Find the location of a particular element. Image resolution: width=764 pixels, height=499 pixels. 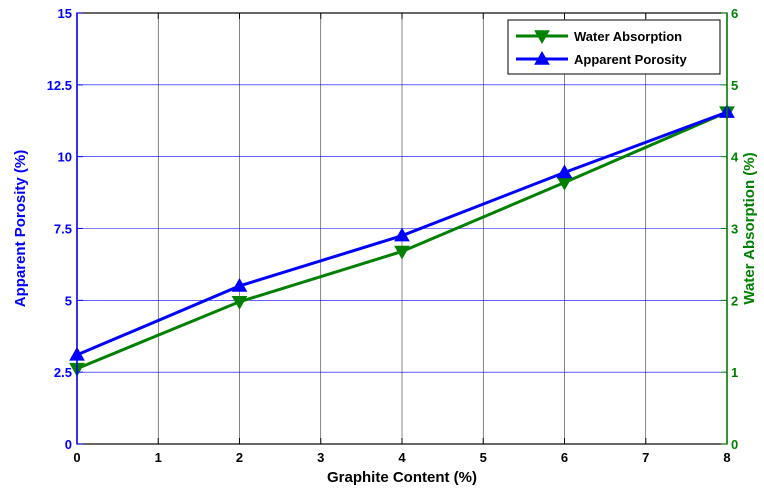

legend-label-water-absorption: Water Absorption is located at coordinates (628, 36).